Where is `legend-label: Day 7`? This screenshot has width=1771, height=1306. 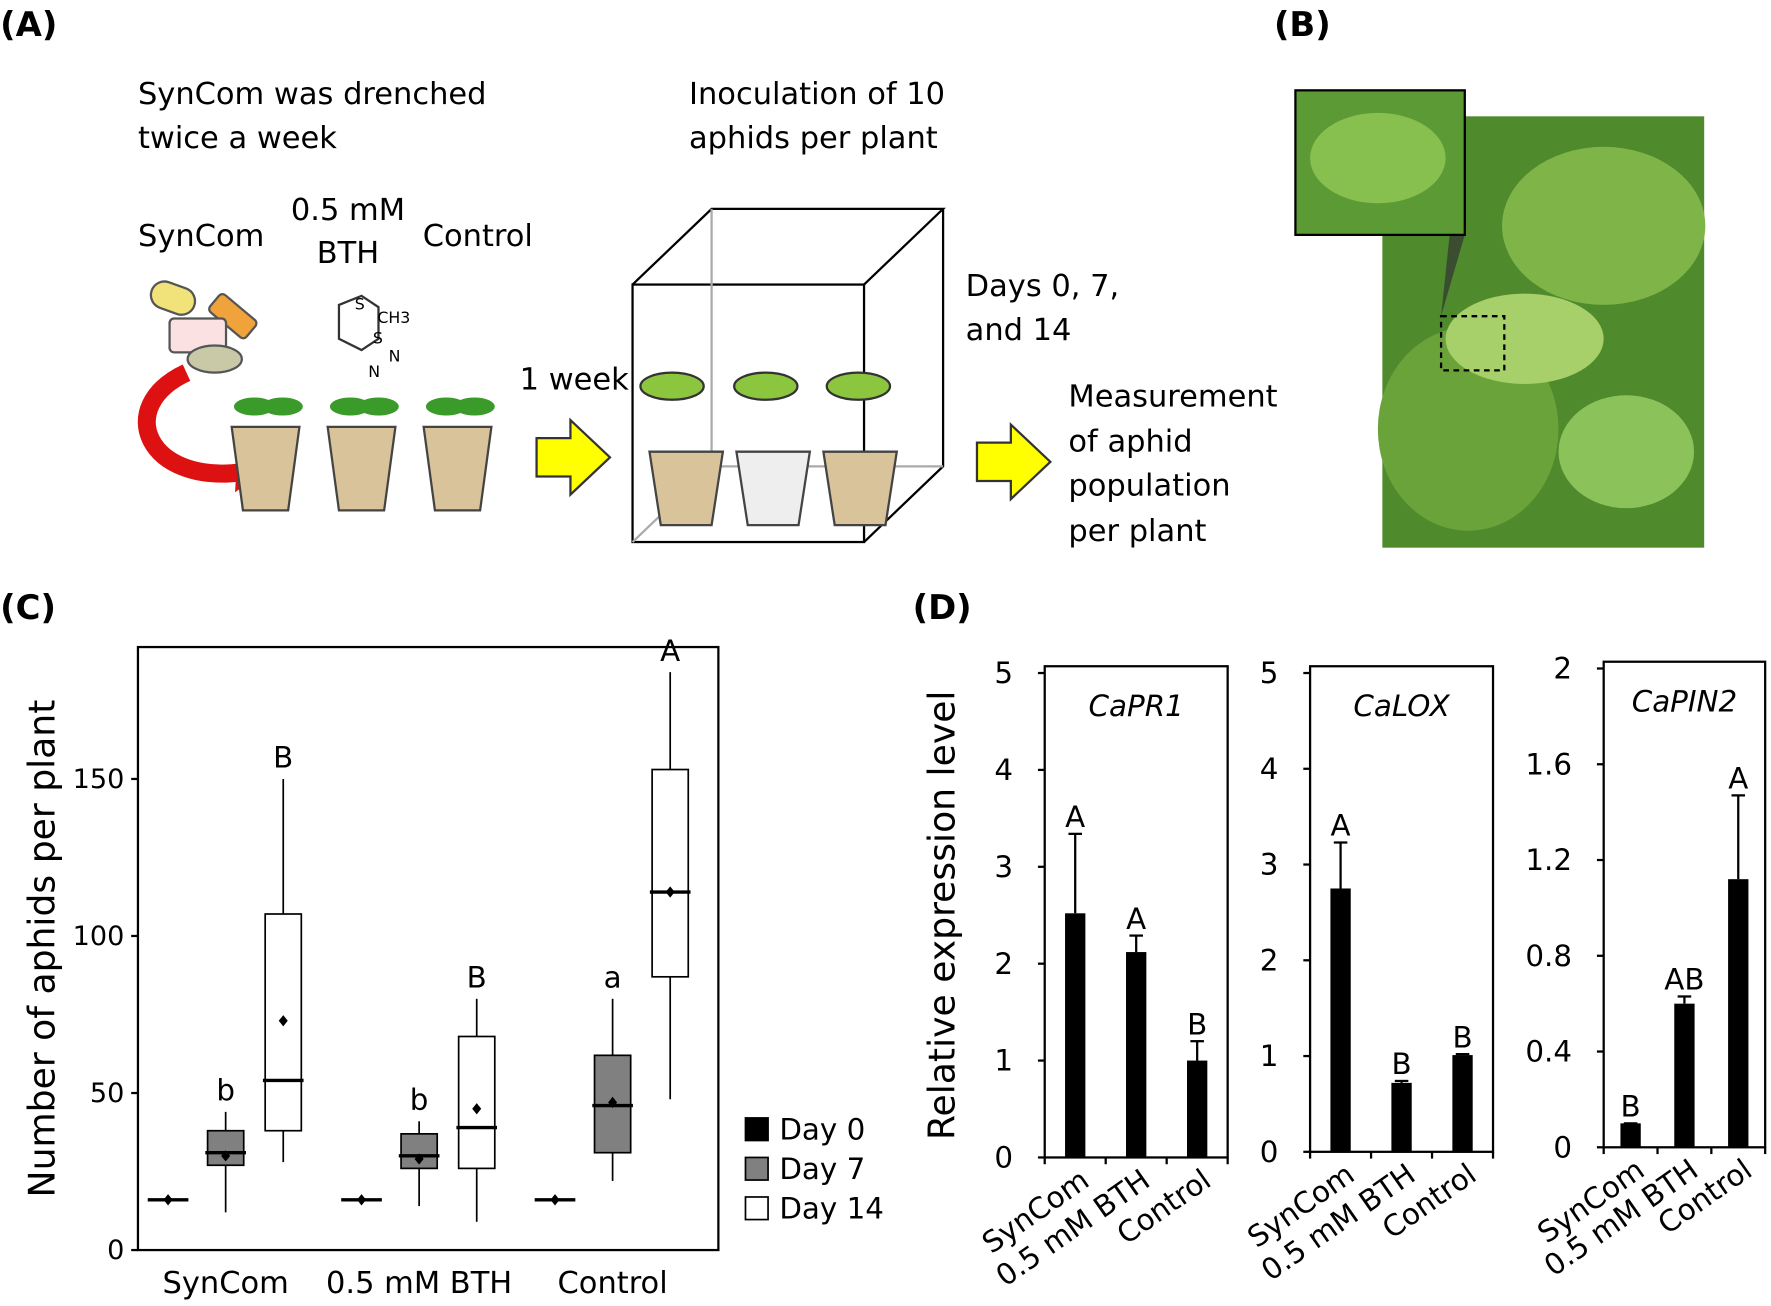
legend-label: Day 7 is located at coordinates (822, 1169).